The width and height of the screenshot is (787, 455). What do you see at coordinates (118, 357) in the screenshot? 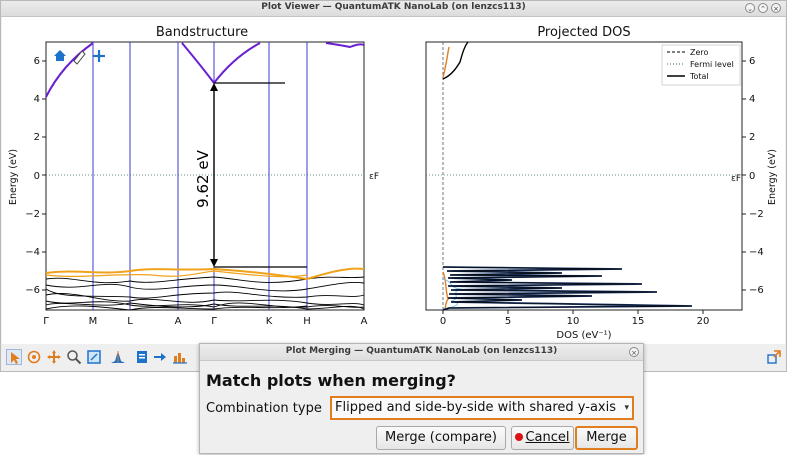
I see `peak-icon` at bounding box center [118, 357].